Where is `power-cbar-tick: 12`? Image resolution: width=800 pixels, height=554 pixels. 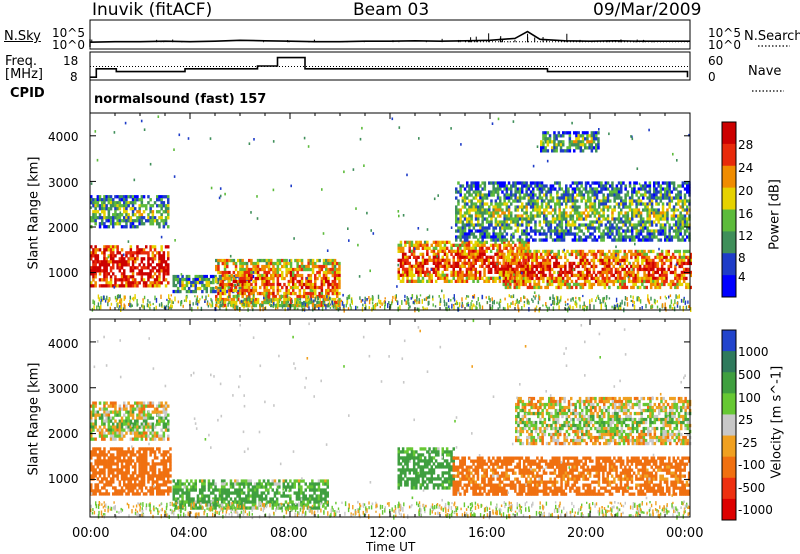 power-cbar-tick: 12 is located at coordinates (746, 236).